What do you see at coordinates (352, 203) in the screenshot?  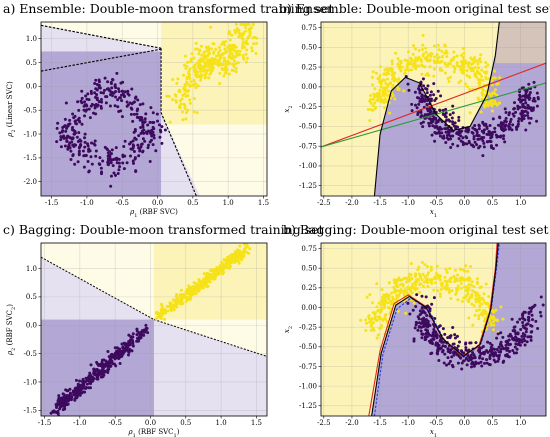 I see `x-tick-label: -2.0` at bounding box center [352, 203].